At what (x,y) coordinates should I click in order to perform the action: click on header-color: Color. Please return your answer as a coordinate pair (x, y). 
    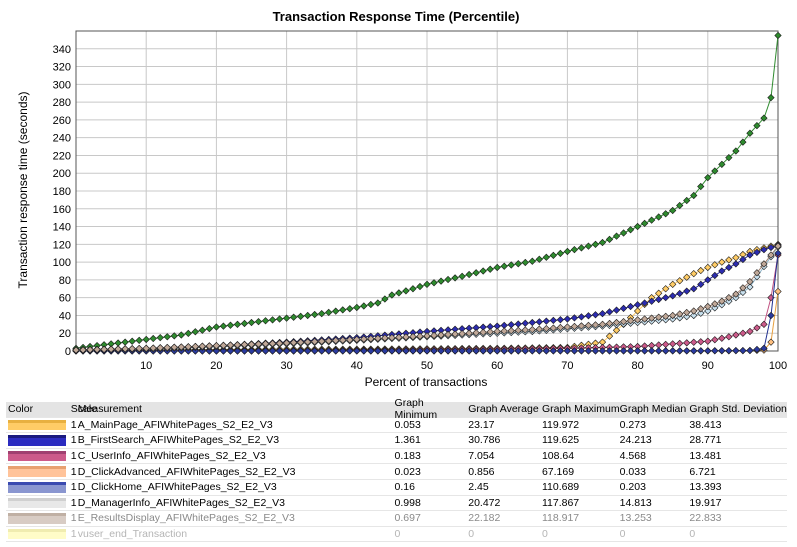
    Looking at the image, I should click on (21, 409).